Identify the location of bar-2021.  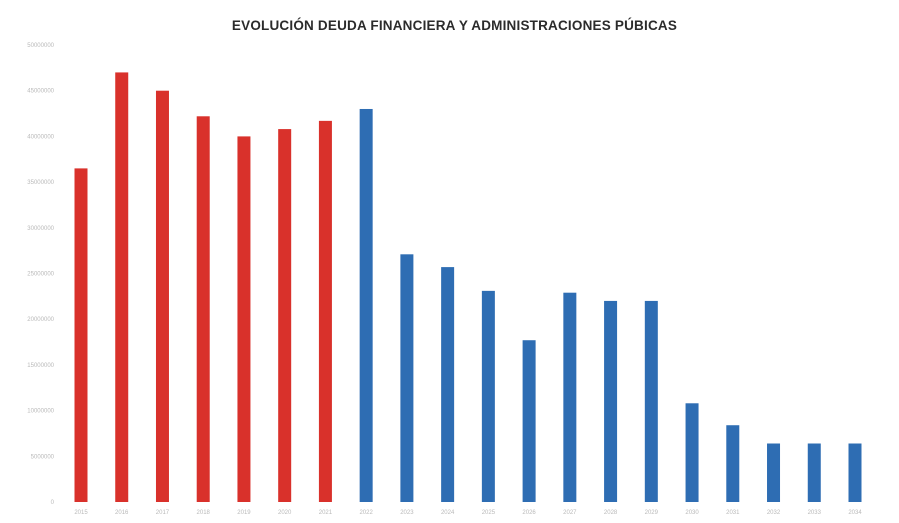
(325, 311).